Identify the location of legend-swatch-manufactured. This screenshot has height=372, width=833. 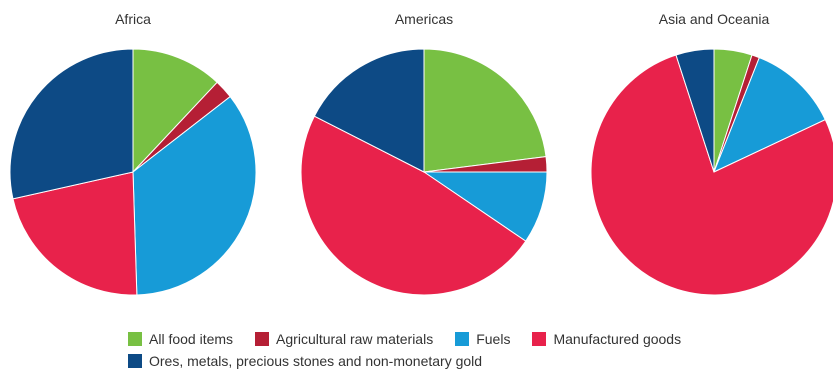
(539, 339).